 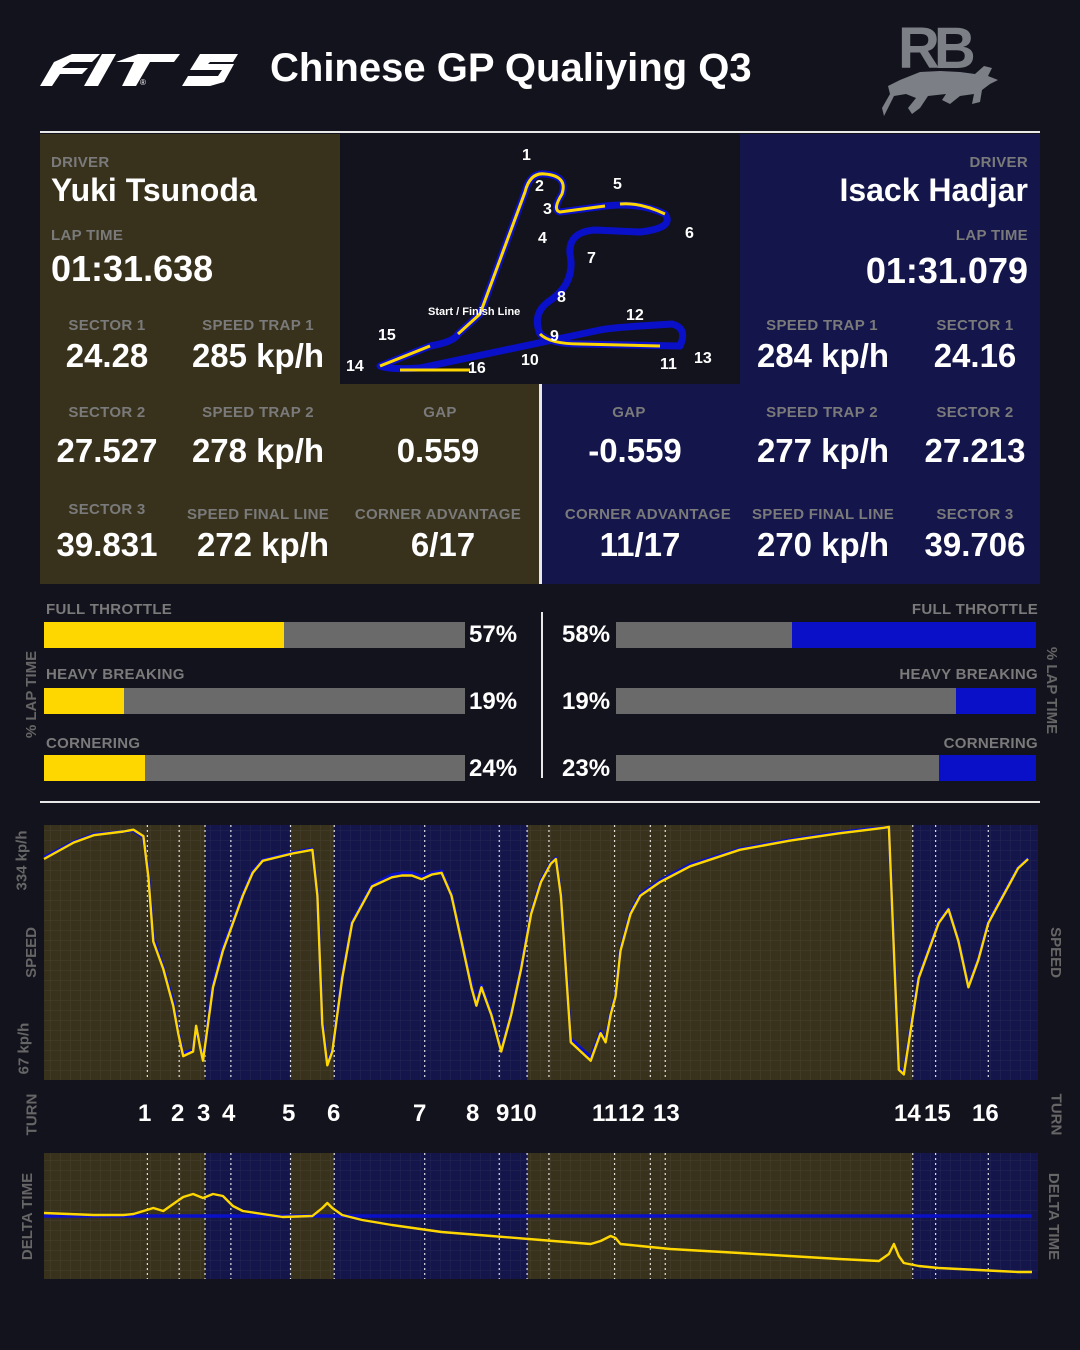 What do you see at coordinates (511, 68) in the screenshot?
I see `page-title: Chinese GP Qualiying Q3` at bounding box center [511, 68].